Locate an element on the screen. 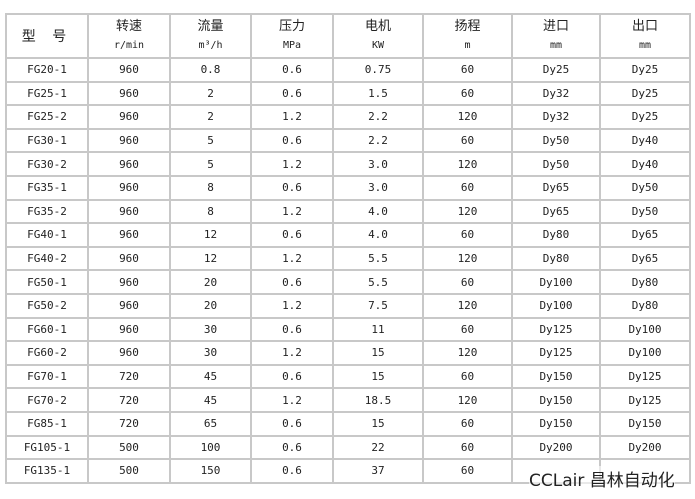 The height and width of the screenshot is (499, 695). table-cell: 5 is located at coordinates (210, 140).